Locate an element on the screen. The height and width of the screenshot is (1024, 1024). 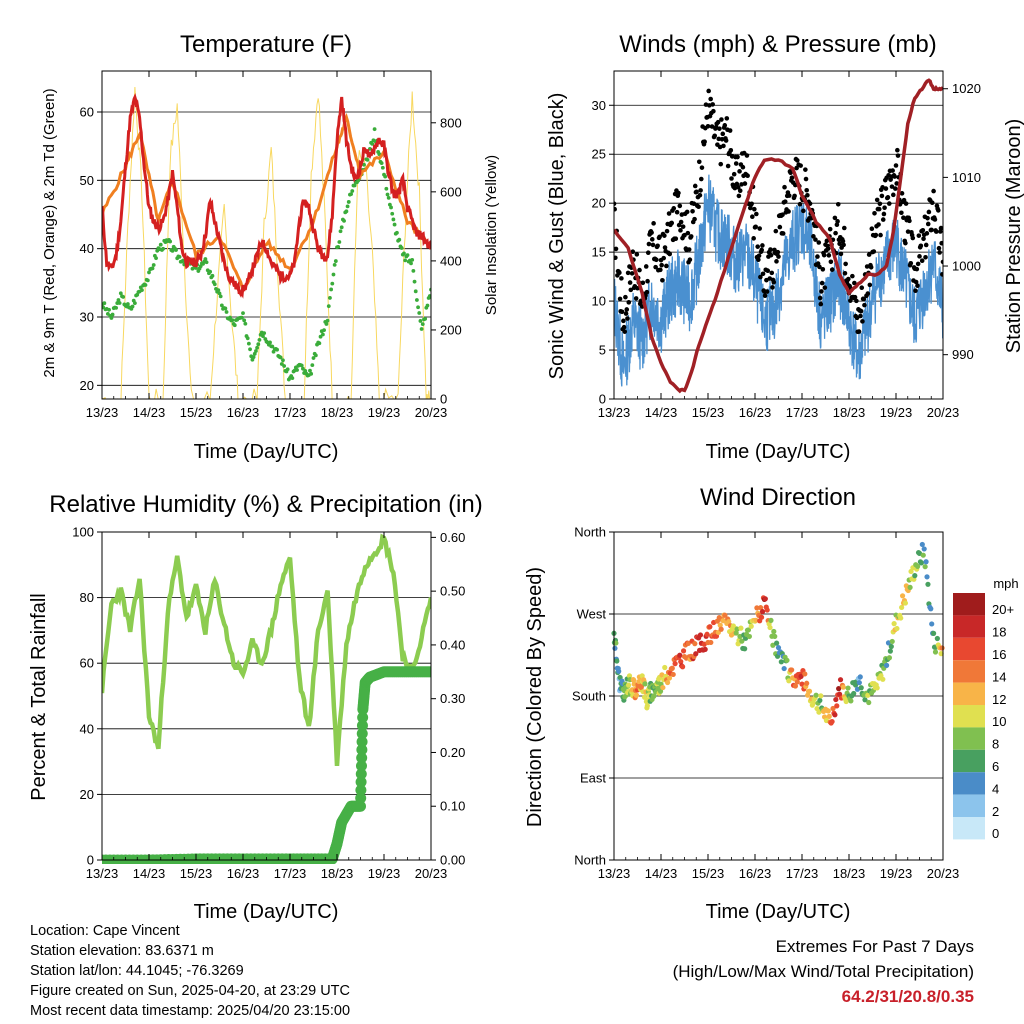
rh-line is located at coordinates (266, 650).